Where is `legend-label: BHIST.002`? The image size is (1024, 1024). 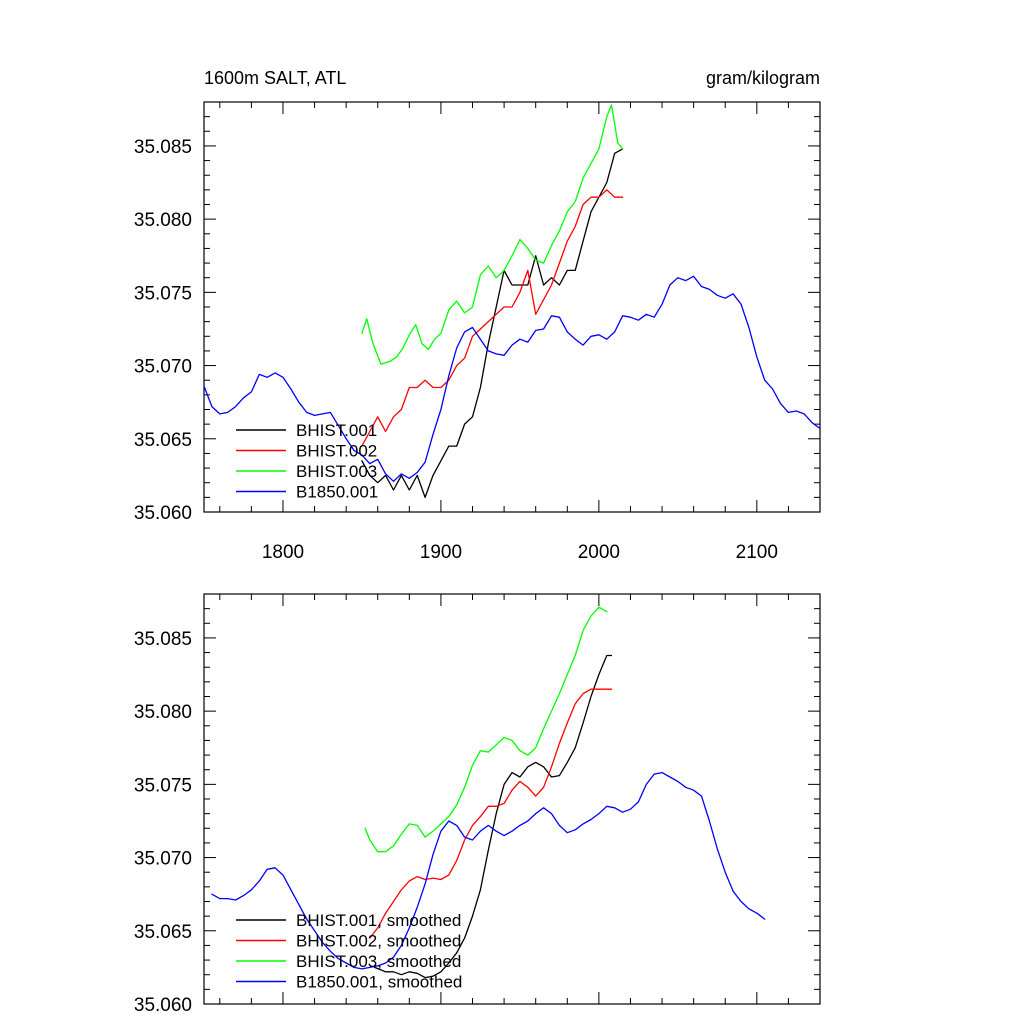
legend-label: BHIST.002 is located at coordinates (336, 451).